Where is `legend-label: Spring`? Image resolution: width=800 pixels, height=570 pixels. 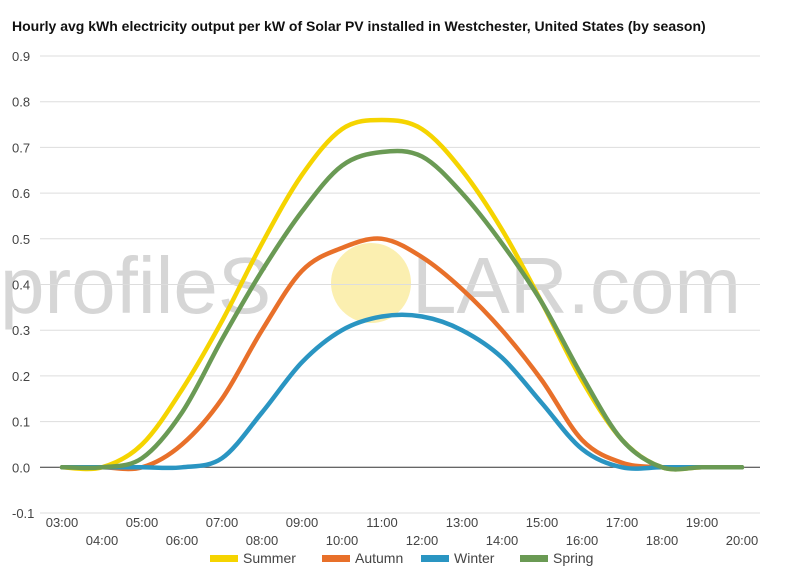 legend-label: Spring is located at coordinates (573, 558).